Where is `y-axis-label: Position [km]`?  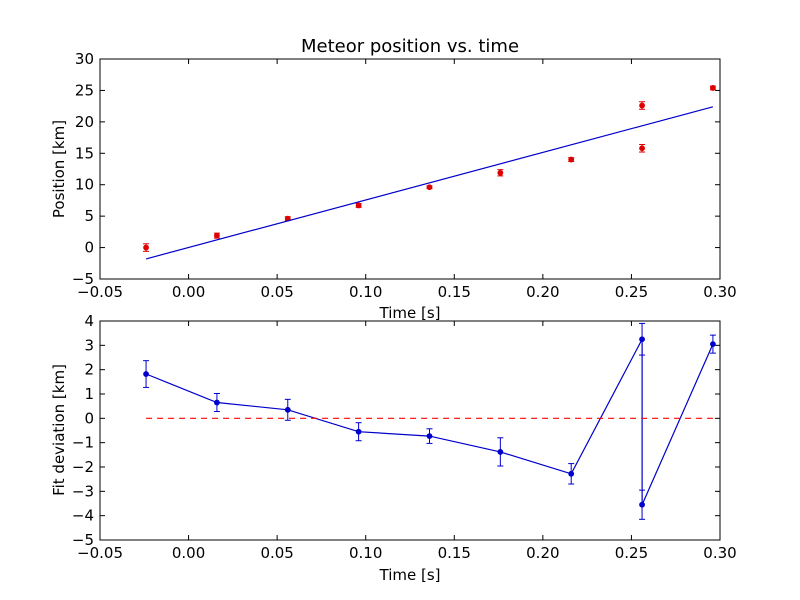
y-axis-label: Position [km] is located at coordinates (59, 169).